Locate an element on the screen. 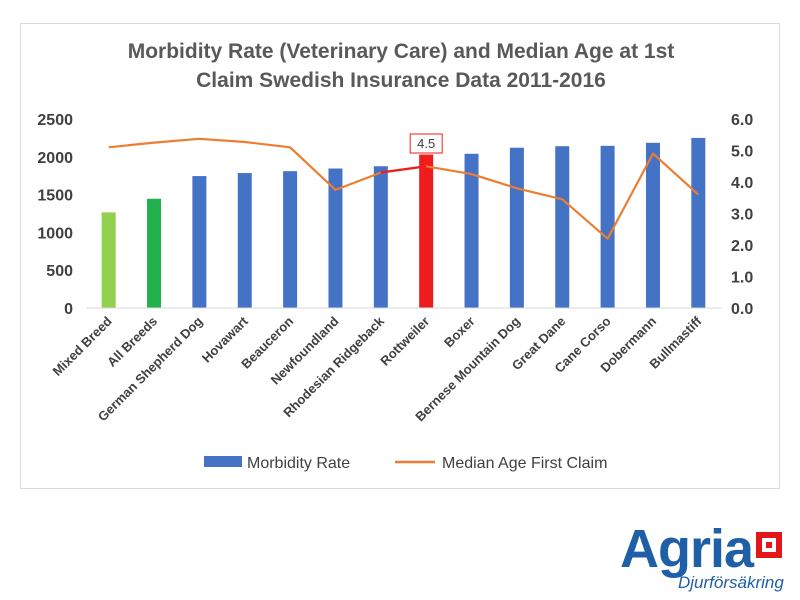 The image size is (800, 600). bar-mixed-breed is located at coordinates (108, 260).